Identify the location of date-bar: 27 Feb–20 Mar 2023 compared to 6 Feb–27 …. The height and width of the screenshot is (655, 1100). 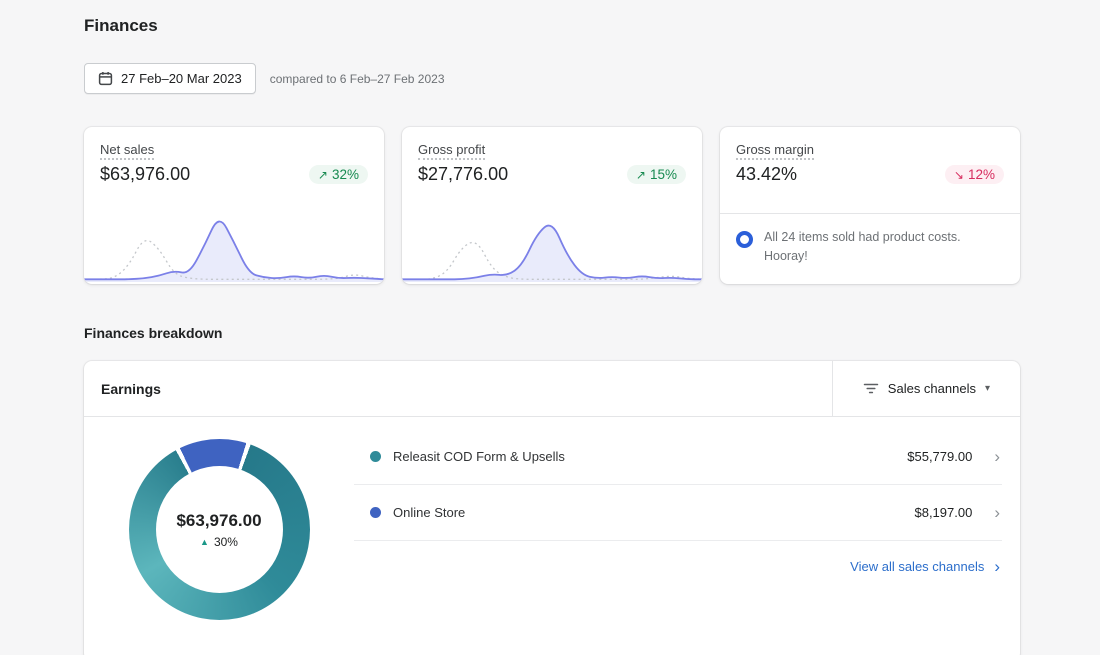
(552, 78).